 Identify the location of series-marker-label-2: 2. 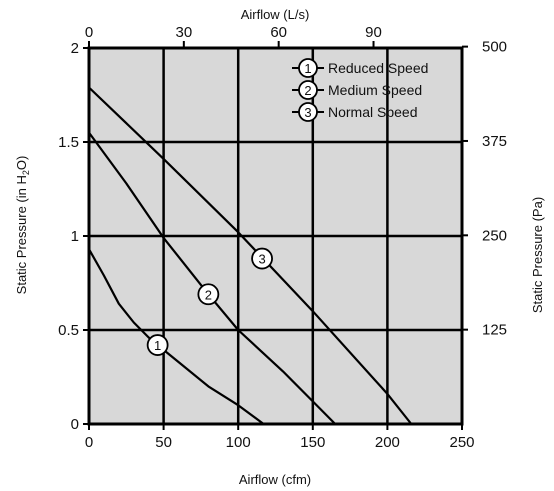
(208, 294).